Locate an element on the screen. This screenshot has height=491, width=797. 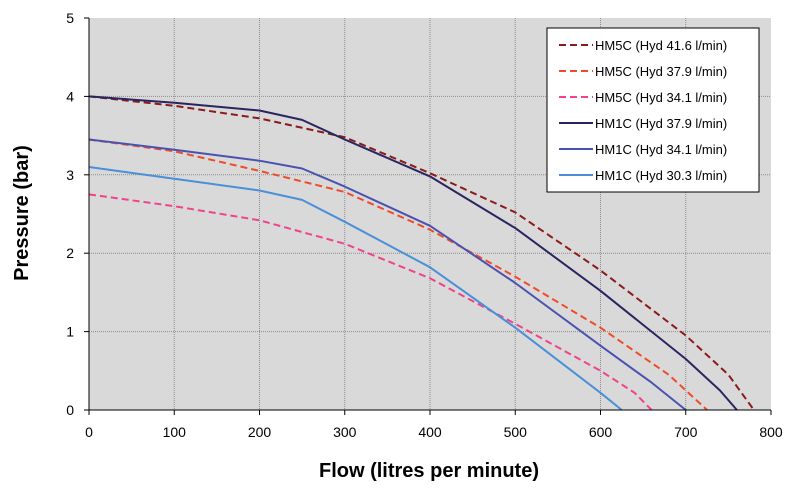
y-tick-label: 3 is located at coordinates (70, 175).